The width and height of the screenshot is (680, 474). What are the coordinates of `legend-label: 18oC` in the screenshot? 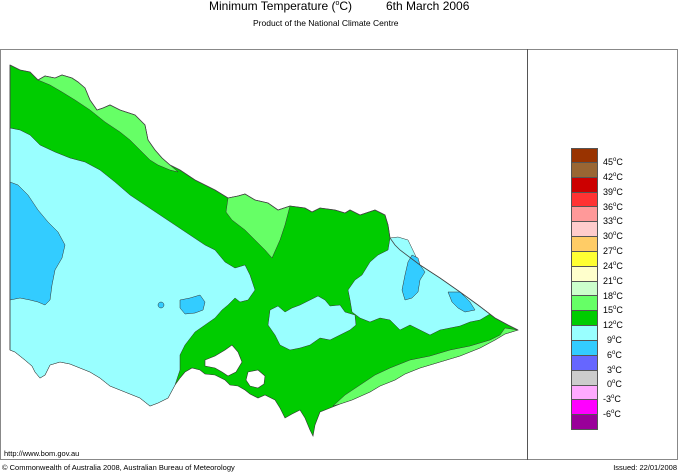 It's located at (613, 296).